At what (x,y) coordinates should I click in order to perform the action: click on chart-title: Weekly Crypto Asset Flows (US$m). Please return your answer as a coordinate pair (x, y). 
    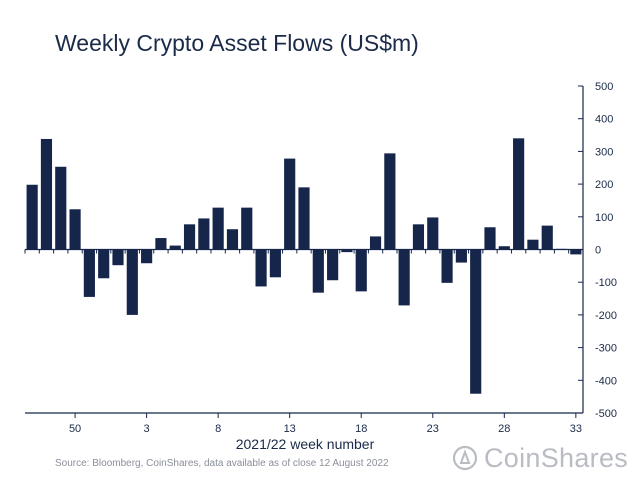
    Looking at the image, I should click on (237, 43).